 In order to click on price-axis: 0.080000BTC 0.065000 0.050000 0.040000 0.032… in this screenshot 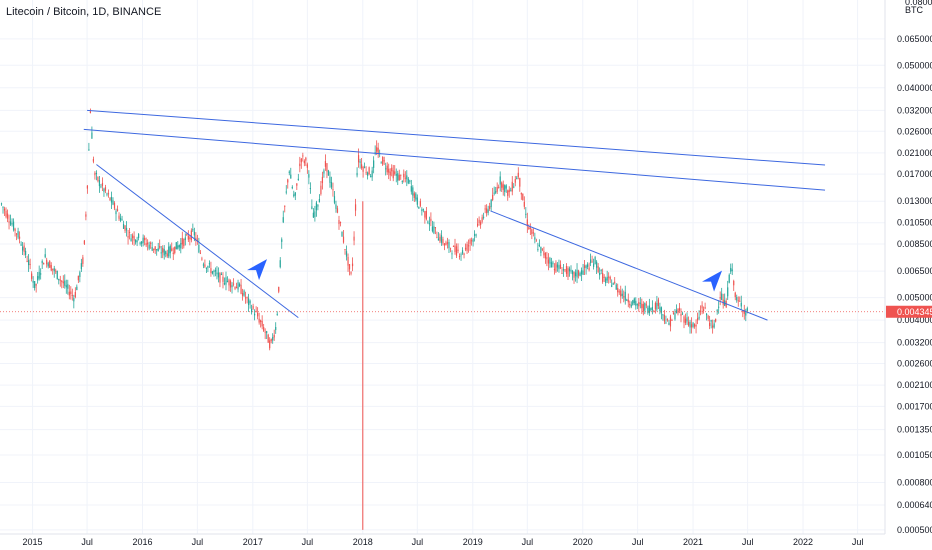, I will do `click(914, 267)`.